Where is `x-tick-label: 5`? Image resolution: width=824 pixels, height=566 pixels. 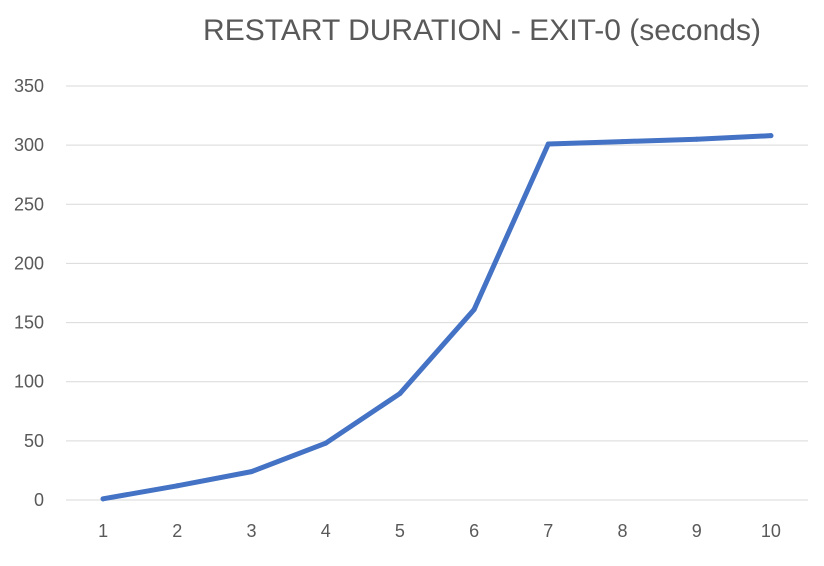 x-tick-label: 5 is located at coordinates (400, 531).